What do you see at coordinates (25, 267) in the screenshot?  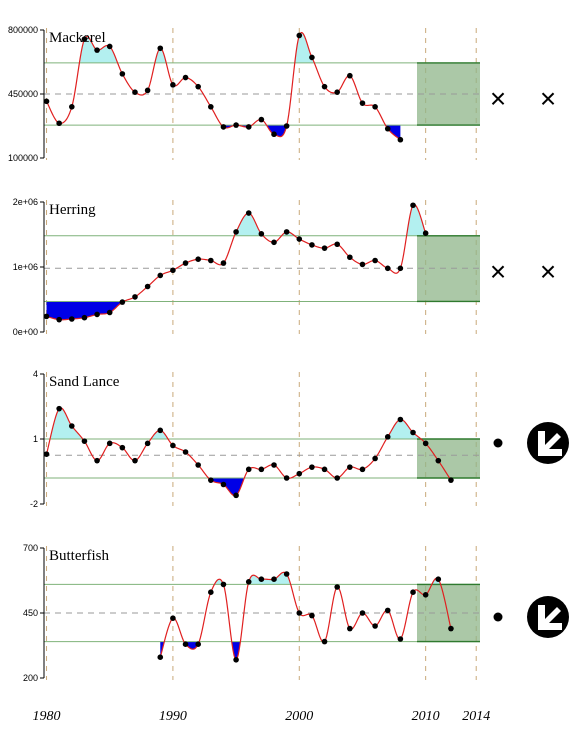 I see `y-tick-label: 1e+06` at bounding box center [25, 267].